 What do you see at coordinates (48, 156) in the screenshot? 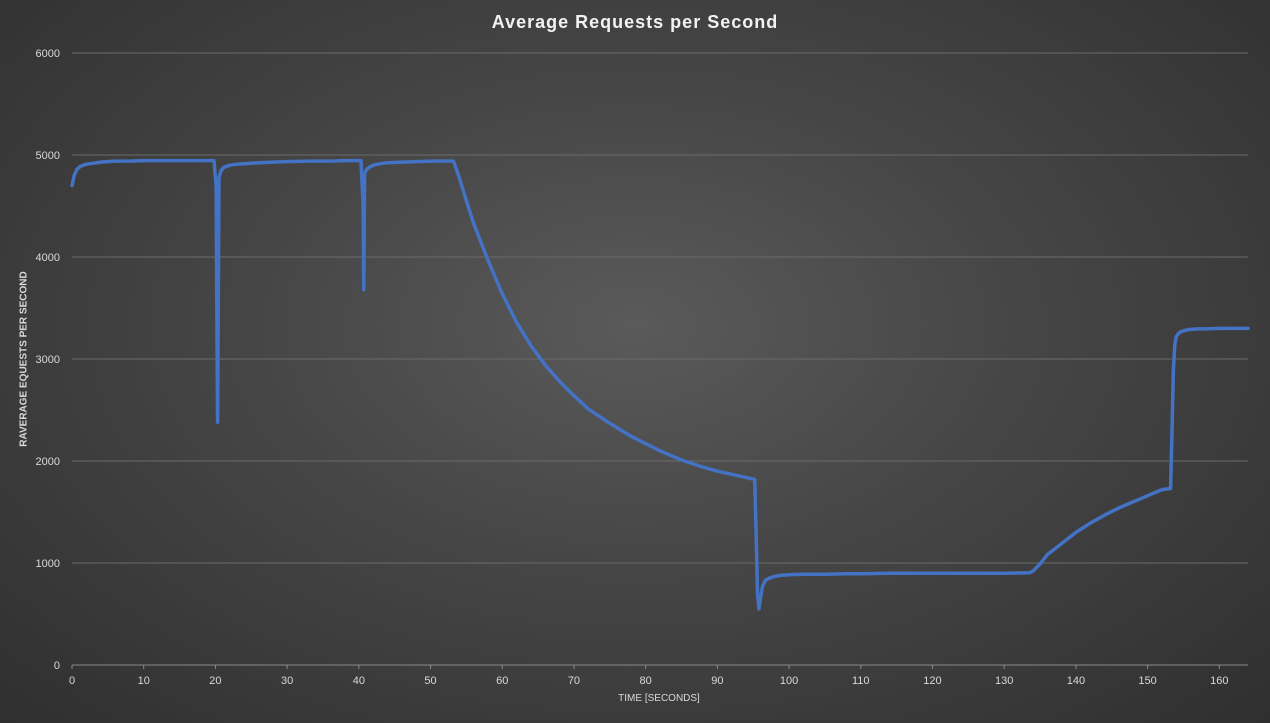
I see `y-tick-label: 5000` at bounding box center [48, 156].